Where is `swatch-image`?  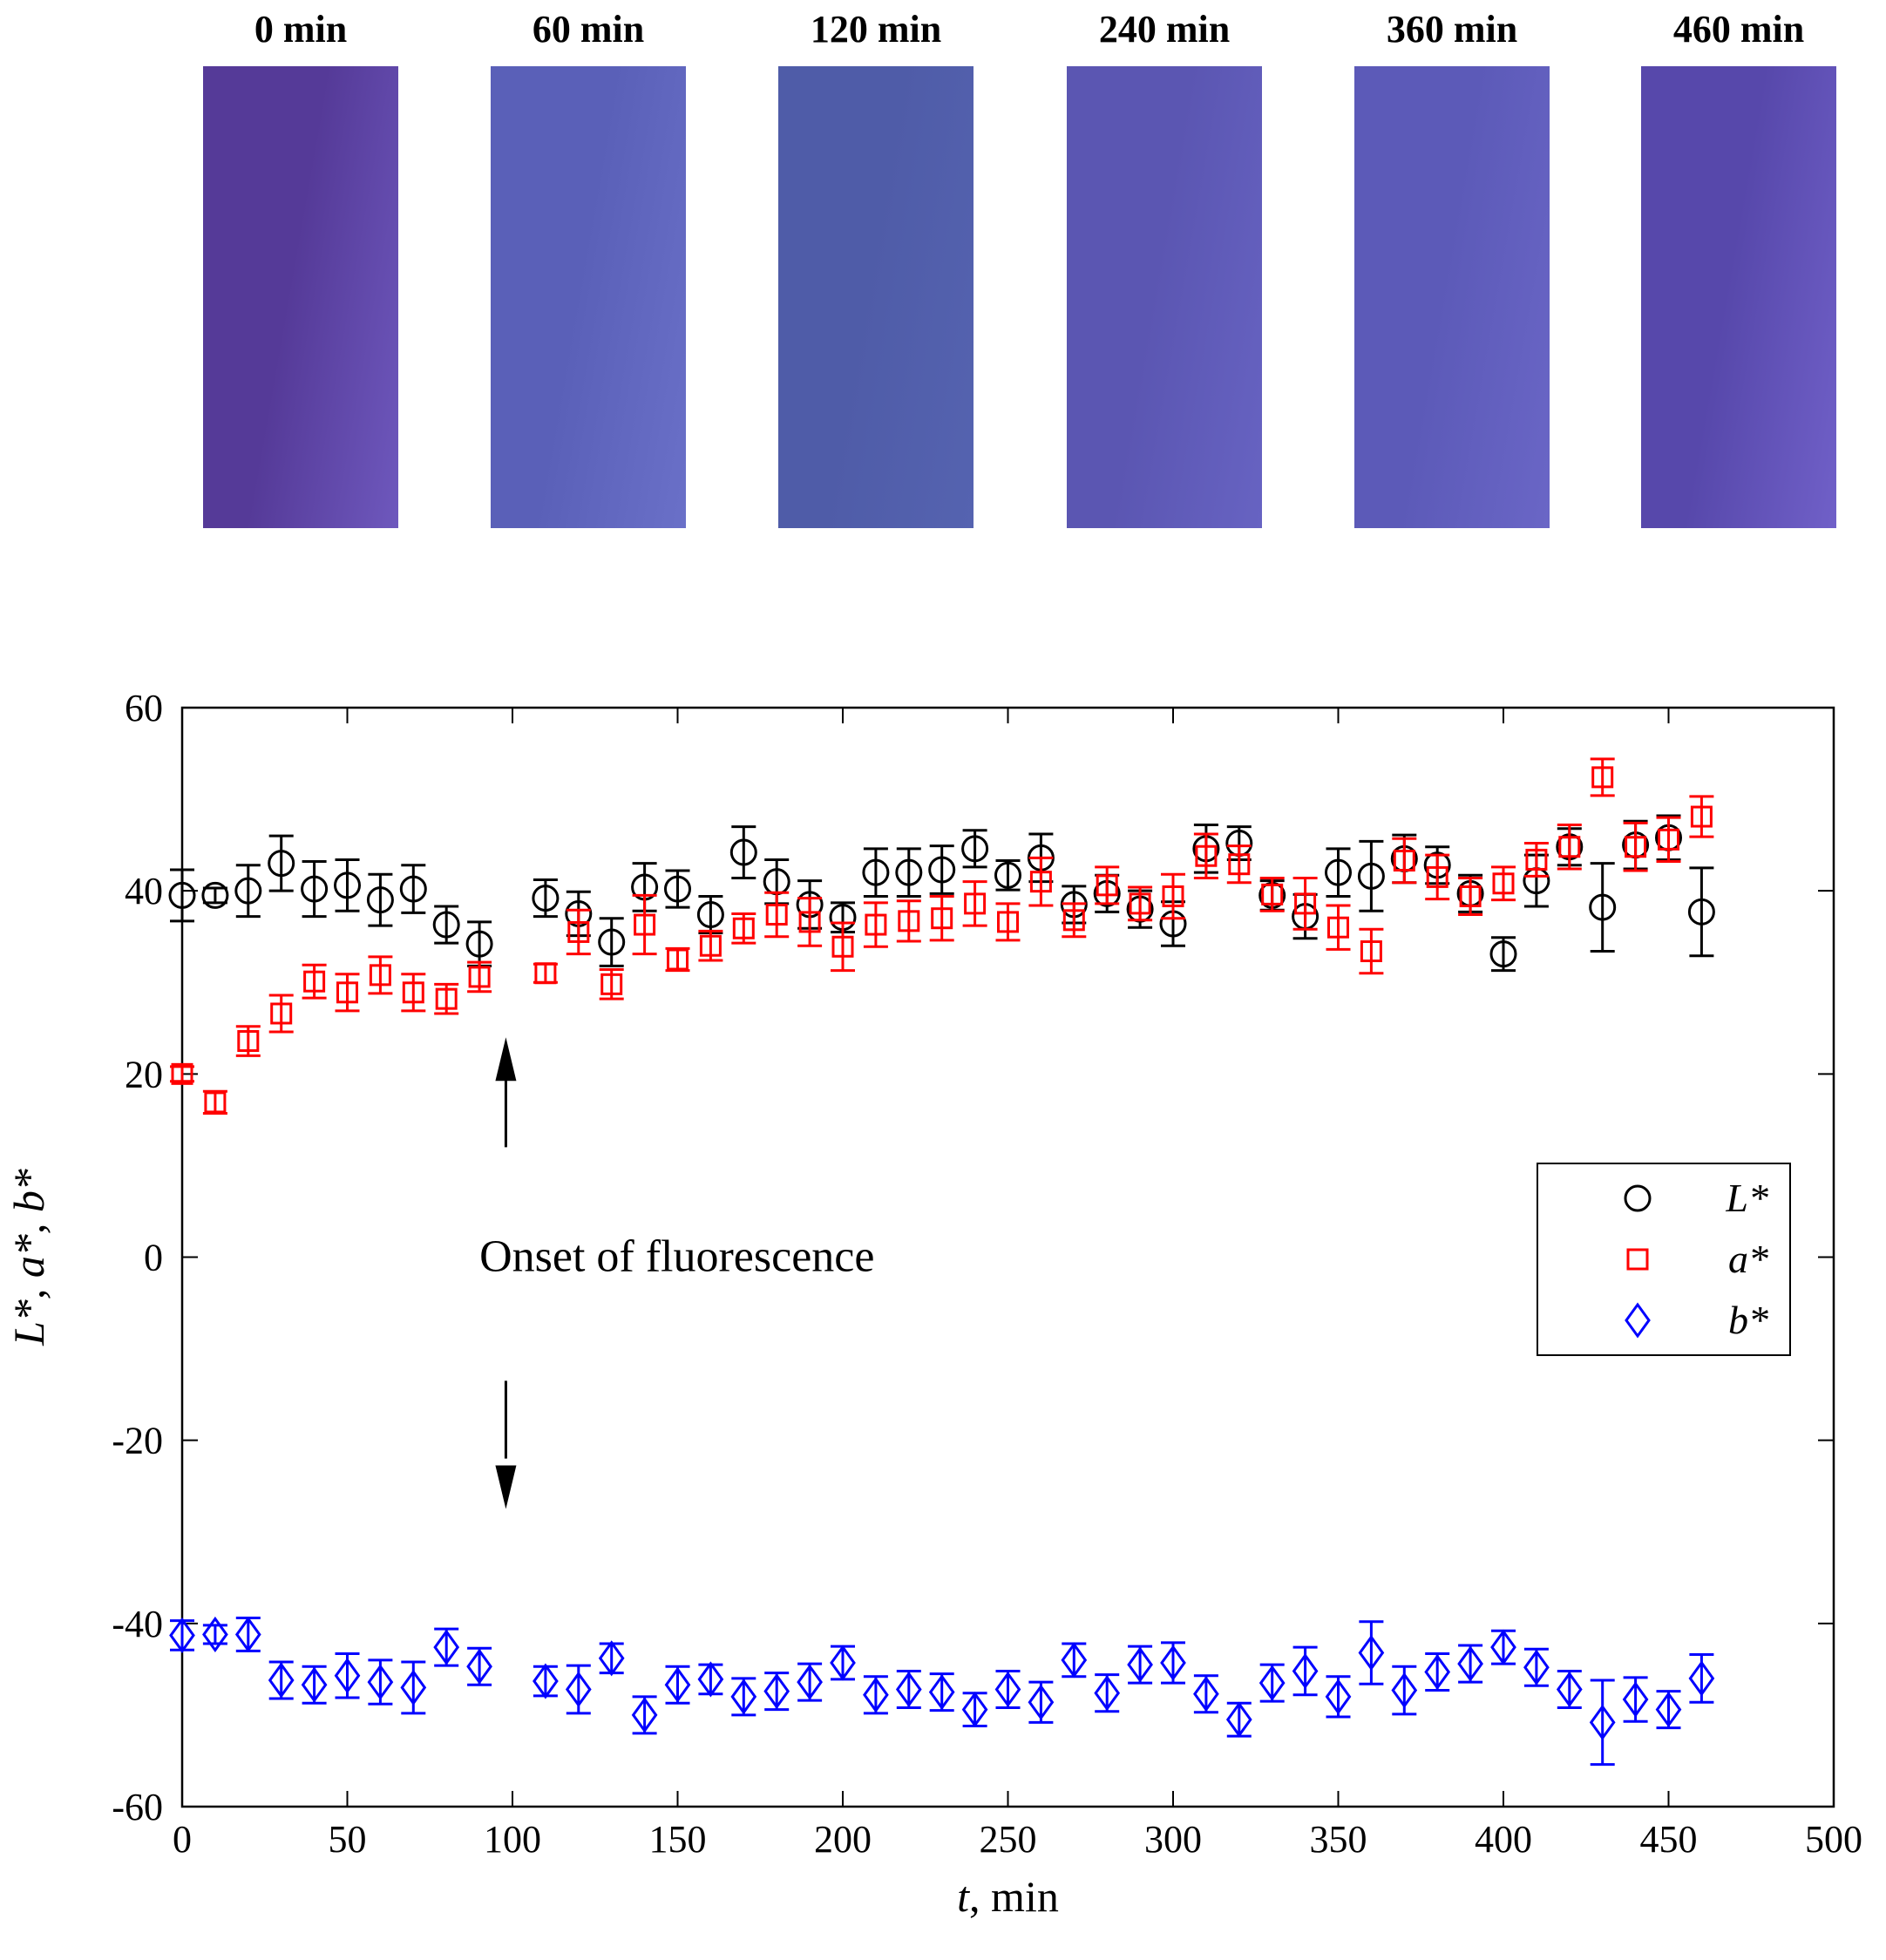
swatch-image is located at coordinates (876, 297).